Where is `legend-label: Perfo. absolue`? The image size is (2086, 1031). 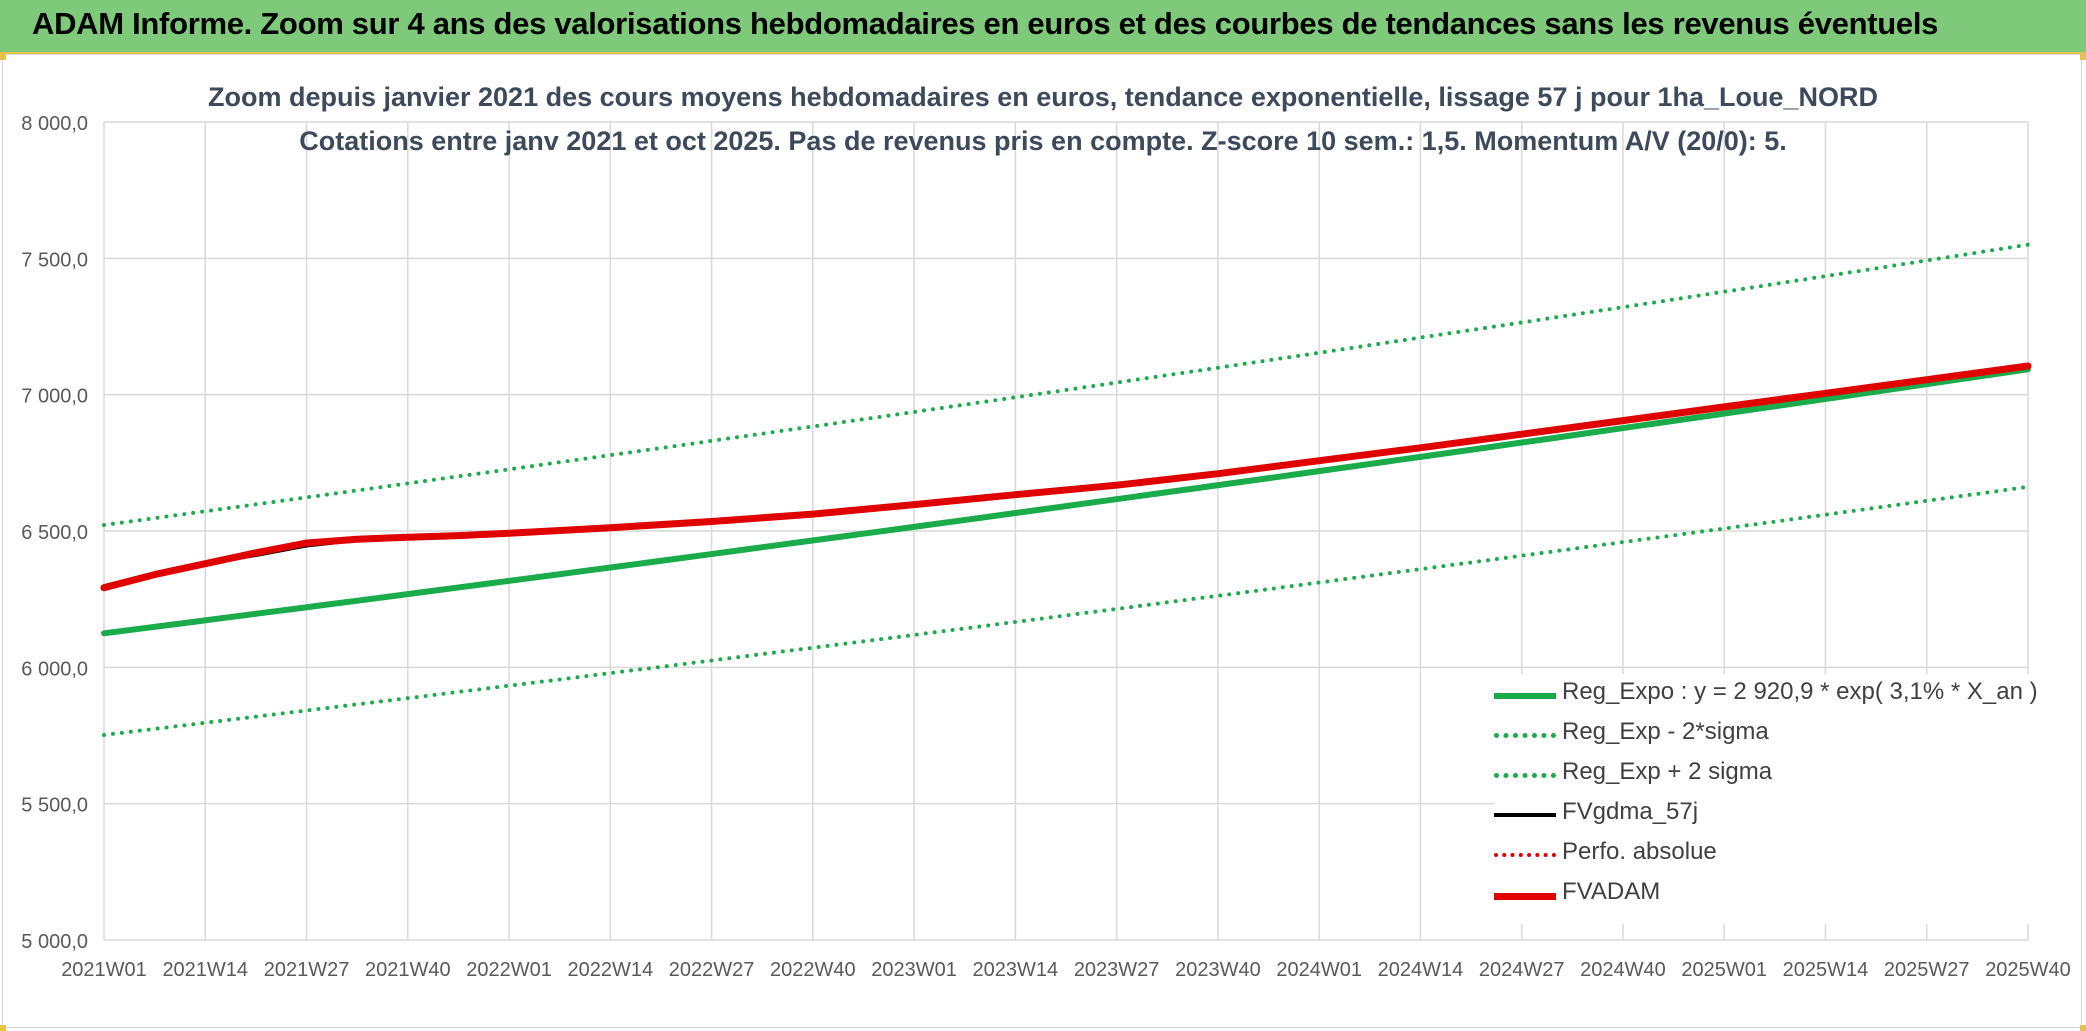 legend-label: Perfo. absolue is located at coordinates (1639, 851).